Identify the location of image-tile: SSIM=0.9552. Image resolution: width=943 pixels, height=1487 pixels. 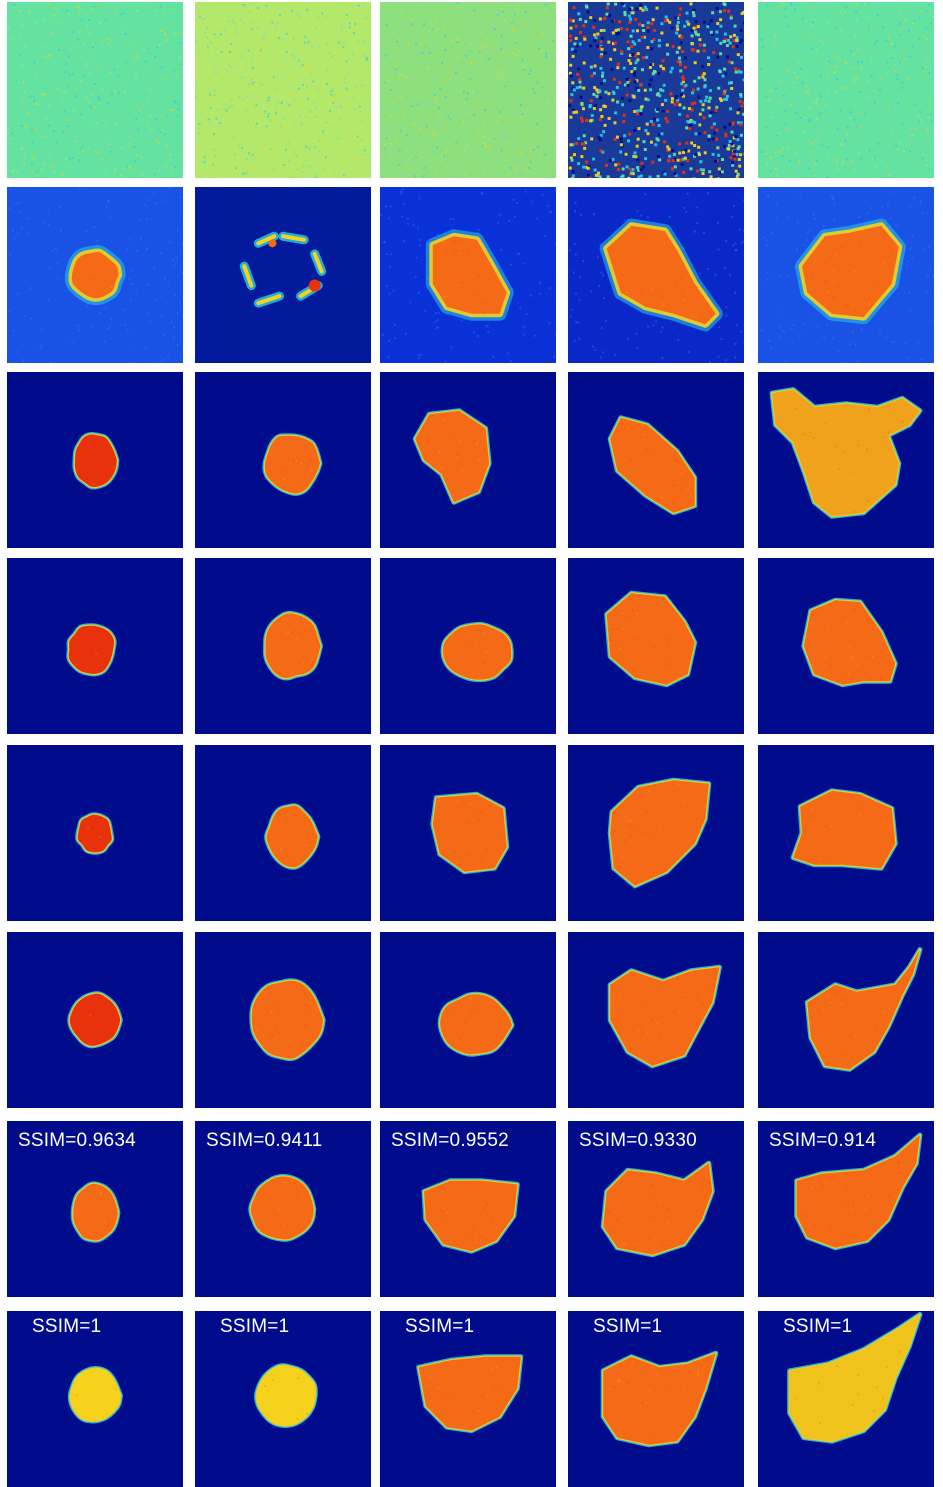
(468, 1209).